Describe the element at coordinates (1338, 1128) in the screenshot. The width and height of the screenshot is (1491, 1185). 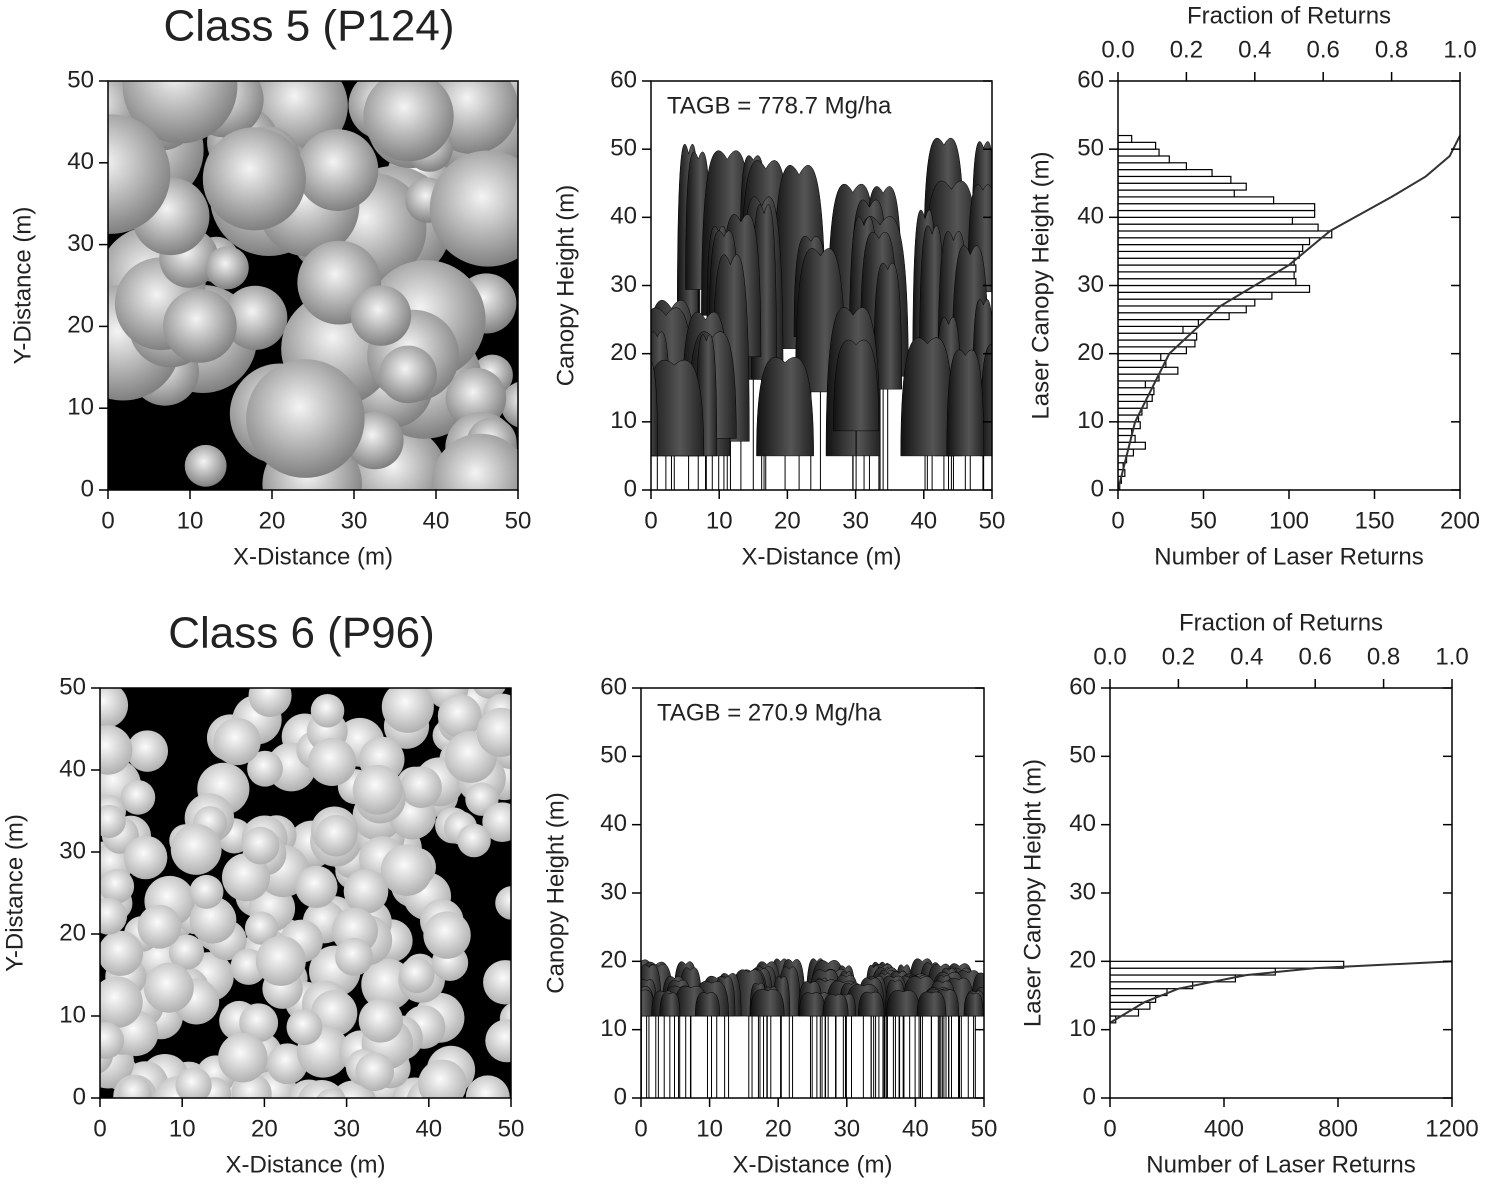
I see `x-tick-label: 800` at that location.